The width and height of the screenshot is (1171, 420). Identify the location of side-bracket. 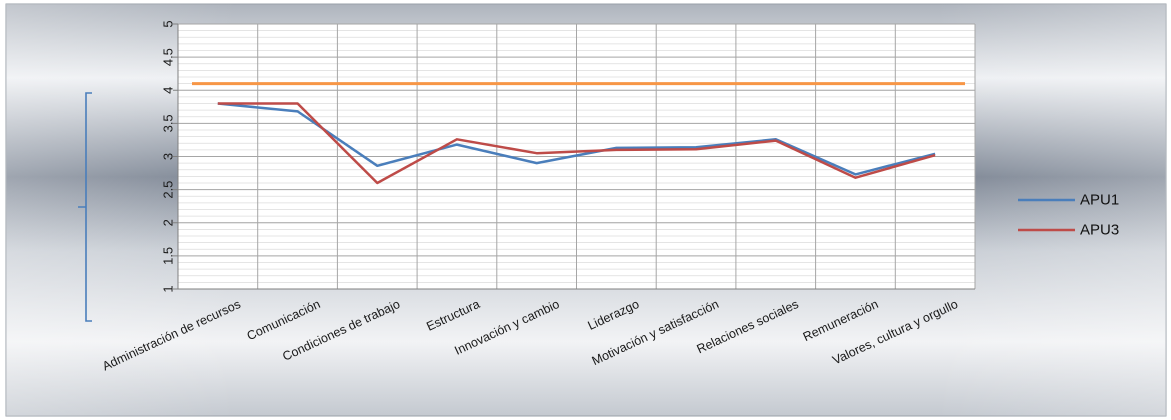
(85, 207).